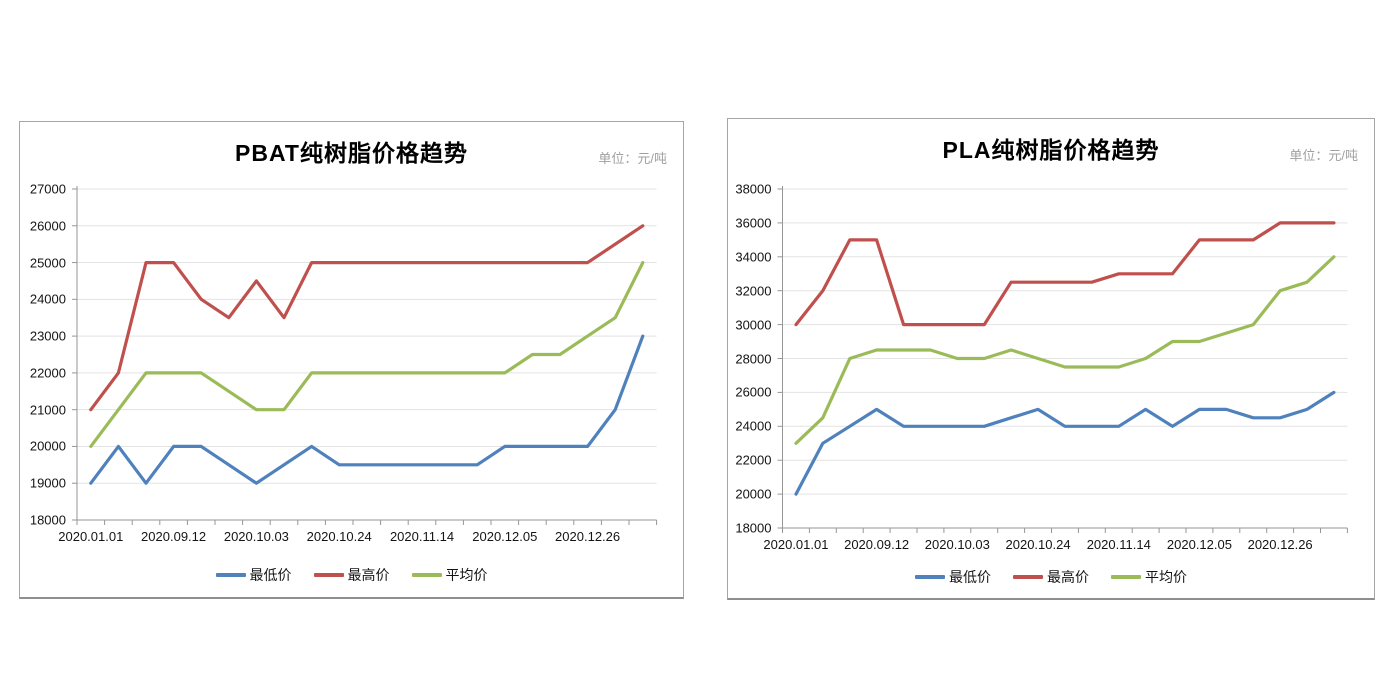 This screenshot has width=1400, height=700. I want to click on pbat-unit-label: 单位：元/吨, so click(632, 158).